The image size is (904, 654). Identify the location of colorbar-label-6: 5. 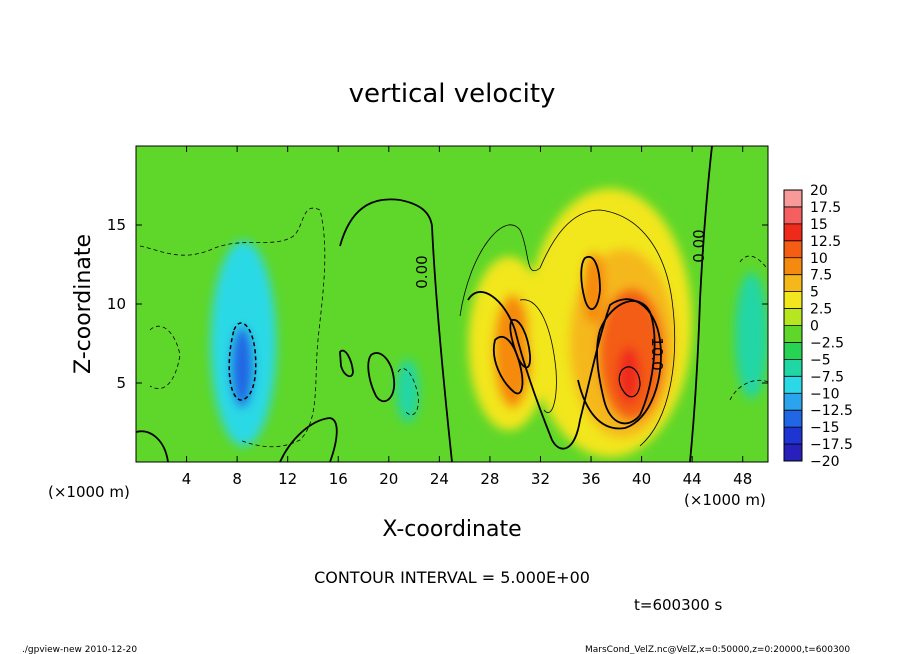
(814, 293).